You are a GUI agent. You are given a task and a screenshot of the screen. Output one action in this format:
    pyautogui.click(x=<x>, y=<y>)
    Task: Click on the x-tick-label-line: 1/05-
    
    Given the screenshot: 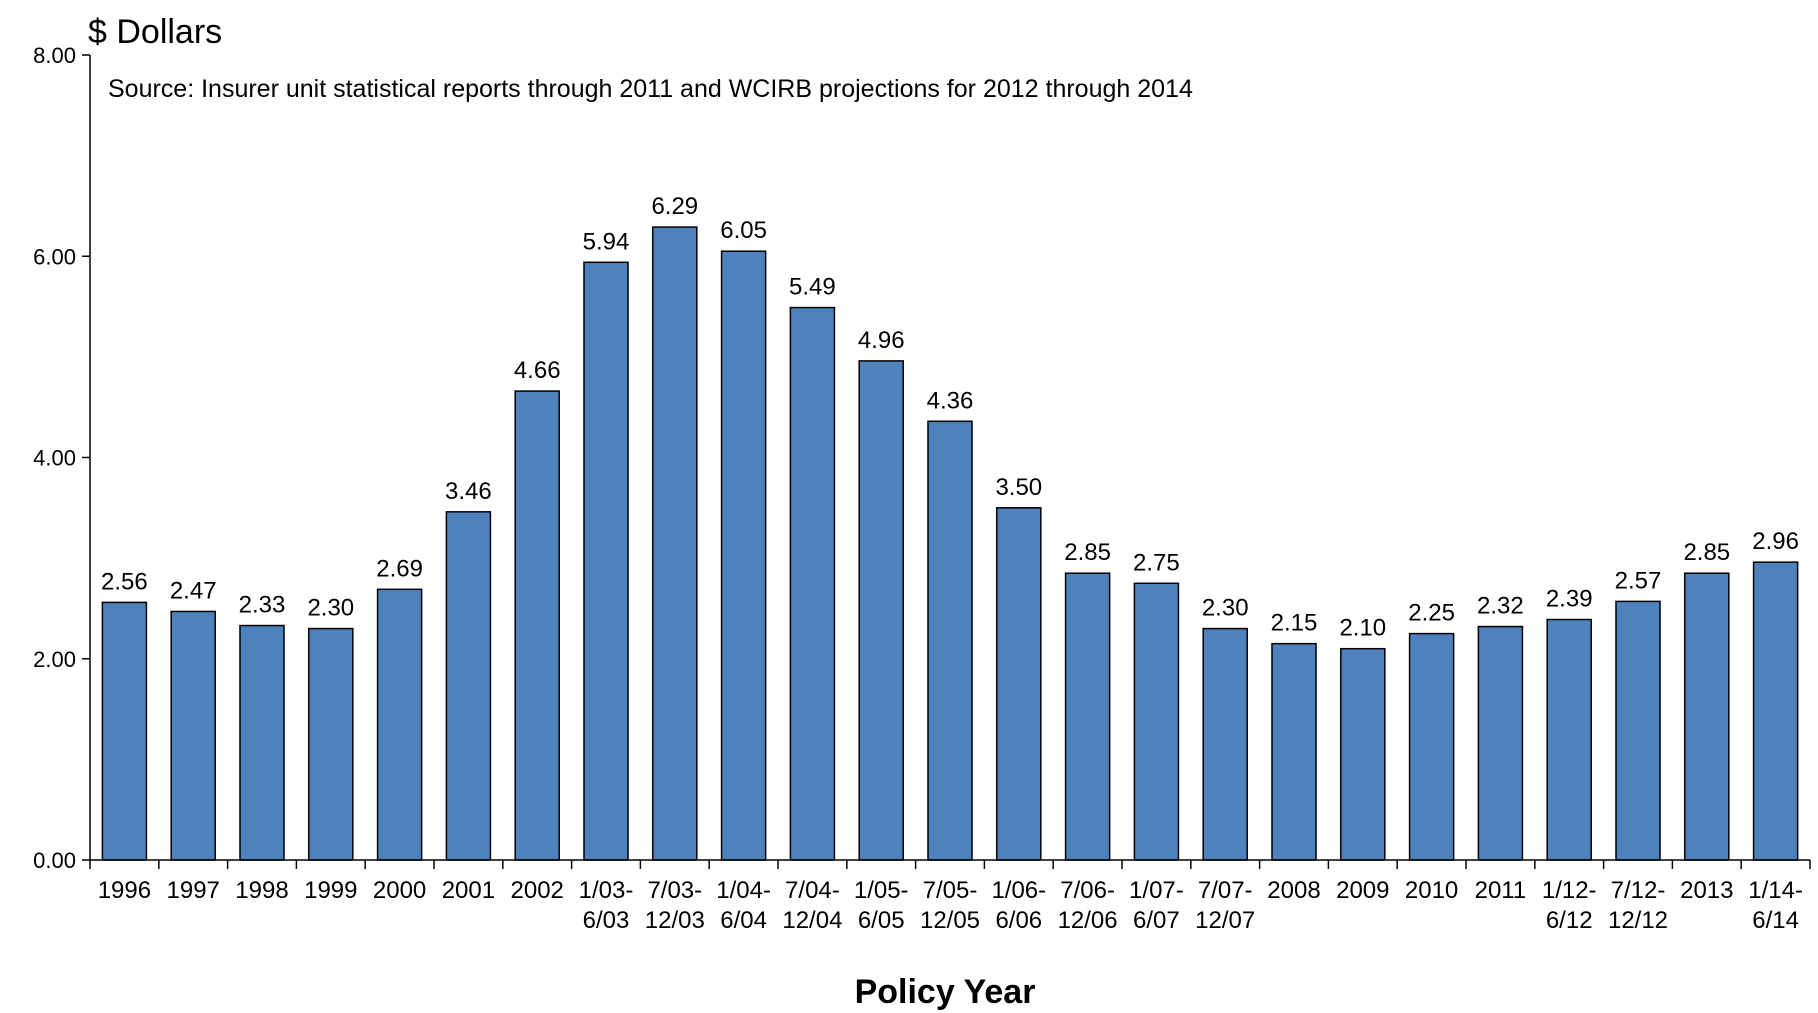 What is the action you would take?
    pyautogui.click(x=881, y=890)
    